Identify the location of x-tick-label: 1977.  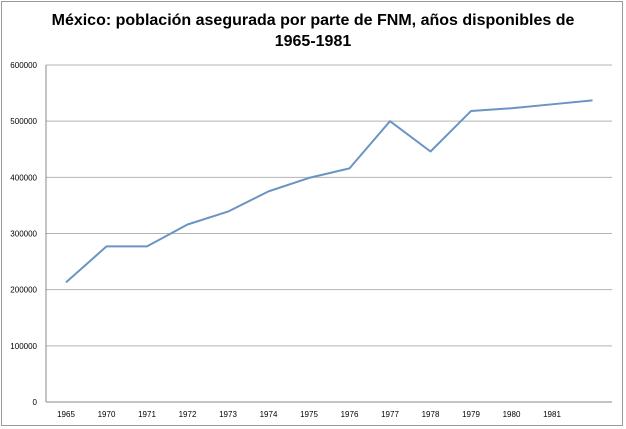
(390, 414).